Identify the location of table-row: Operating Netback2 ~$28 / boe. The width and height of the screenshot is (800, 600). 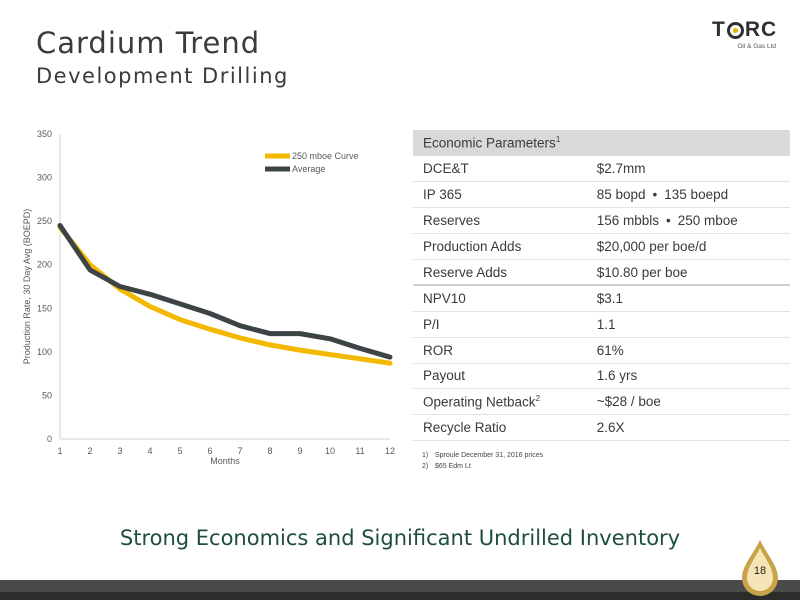
(601, 402).